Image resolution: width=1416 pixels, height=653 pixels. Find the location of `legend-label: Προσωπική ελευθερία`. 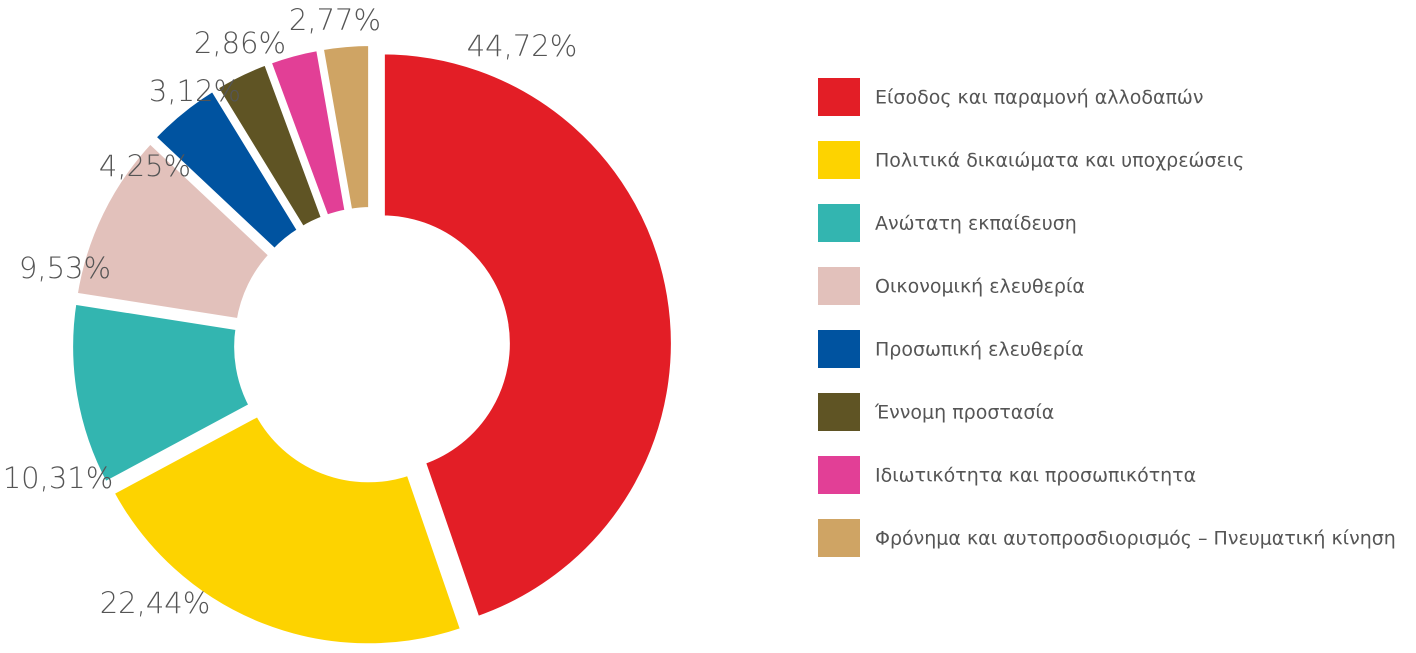

legend-label: Προσωπική ελευθερία is located at coordinates (979, 350).